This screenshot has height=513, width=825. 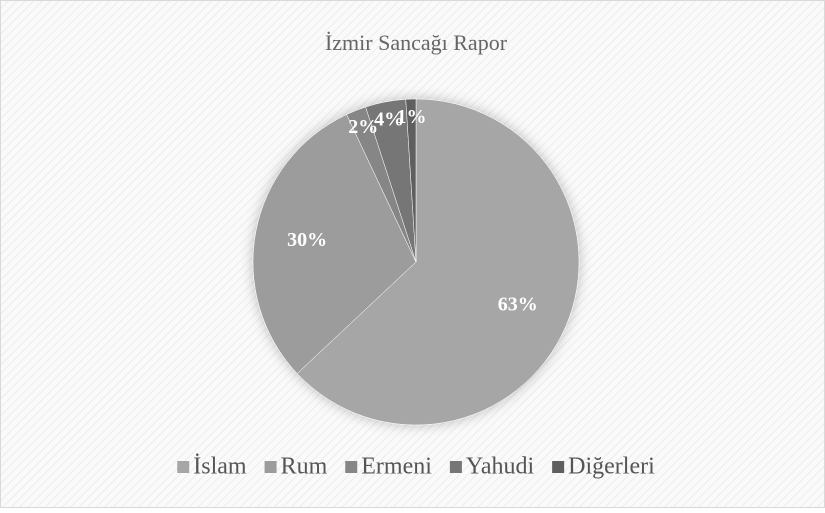 I want to click on legend-item: İslam, so click(x=212, y=467).